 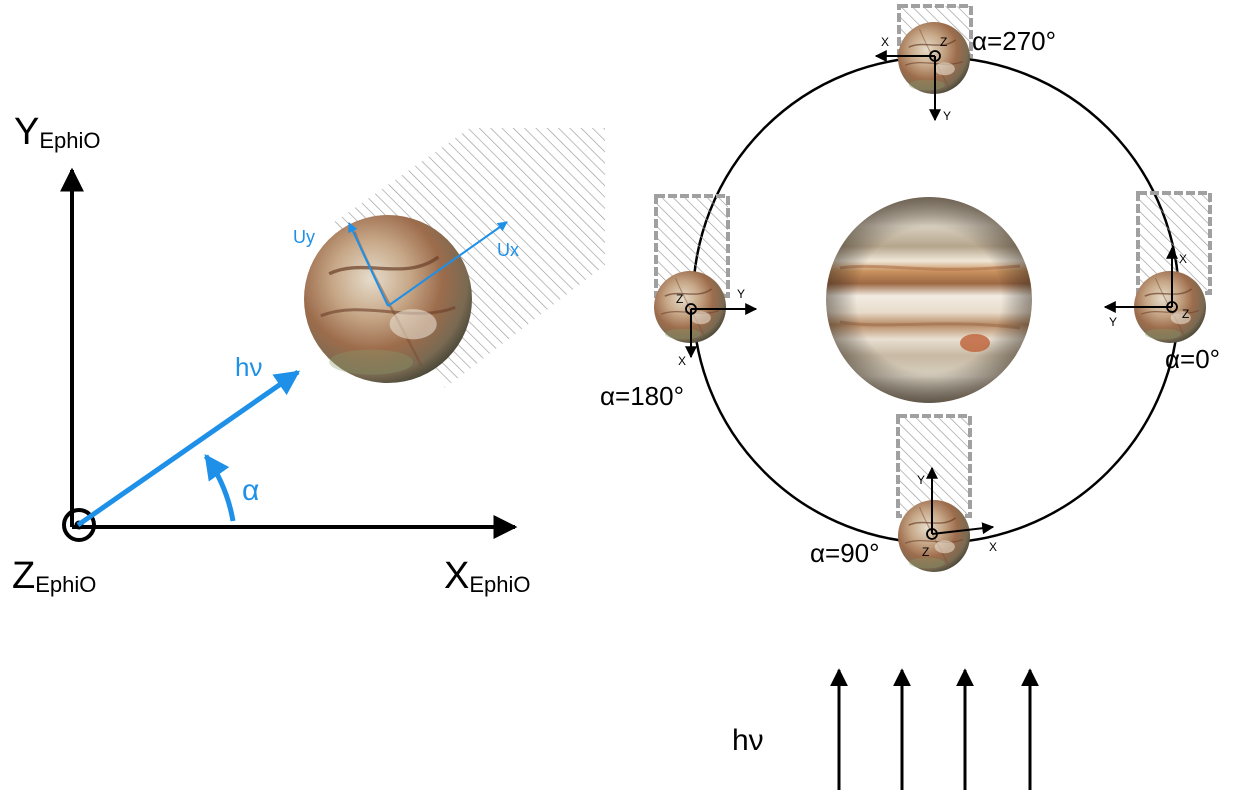 I want to click on phase-angle-arc, so click(x=219, y=487).